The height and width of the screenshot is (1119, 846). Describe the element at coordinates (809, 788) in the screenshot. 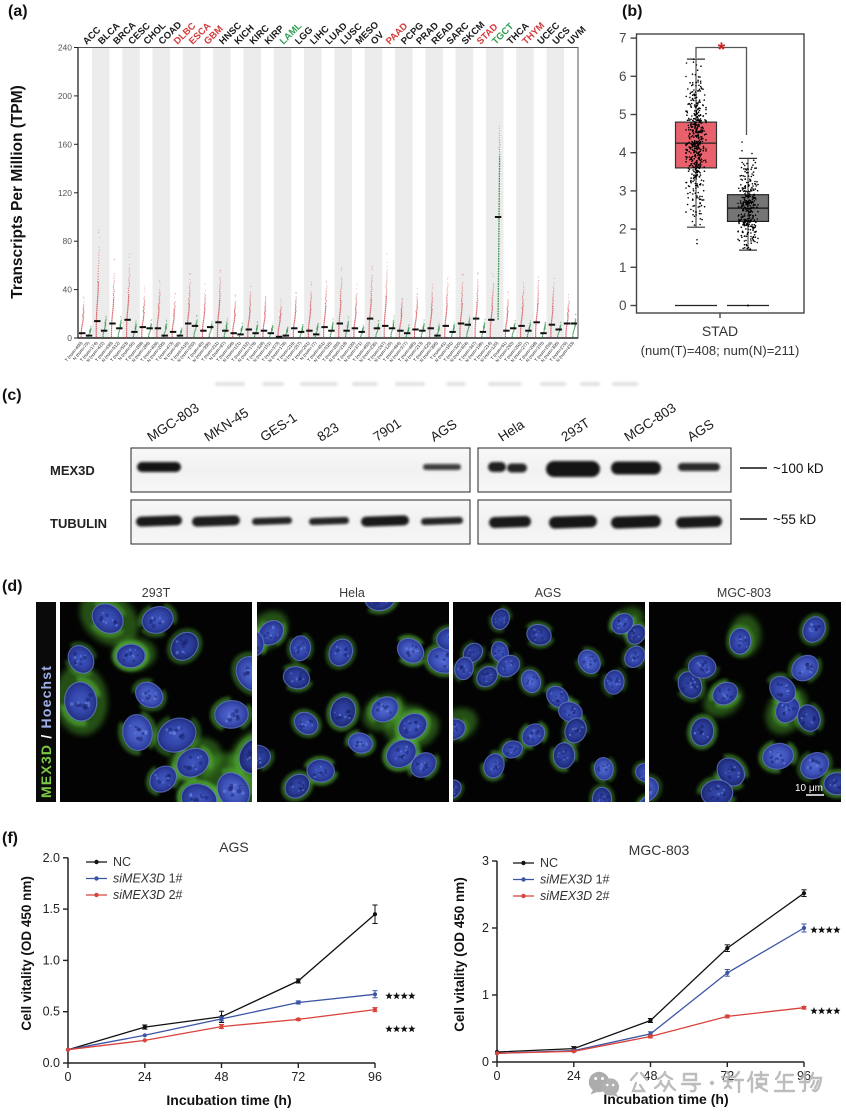

I see `svg-text: 10 μm` at that location.